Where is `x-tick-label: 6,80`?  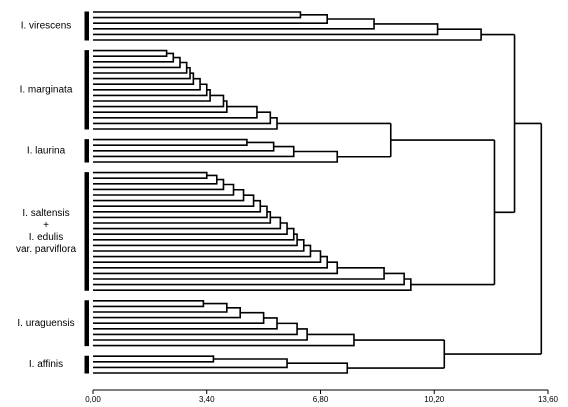
x-tick-label: 6,80 is located at coordinates (321, 399).